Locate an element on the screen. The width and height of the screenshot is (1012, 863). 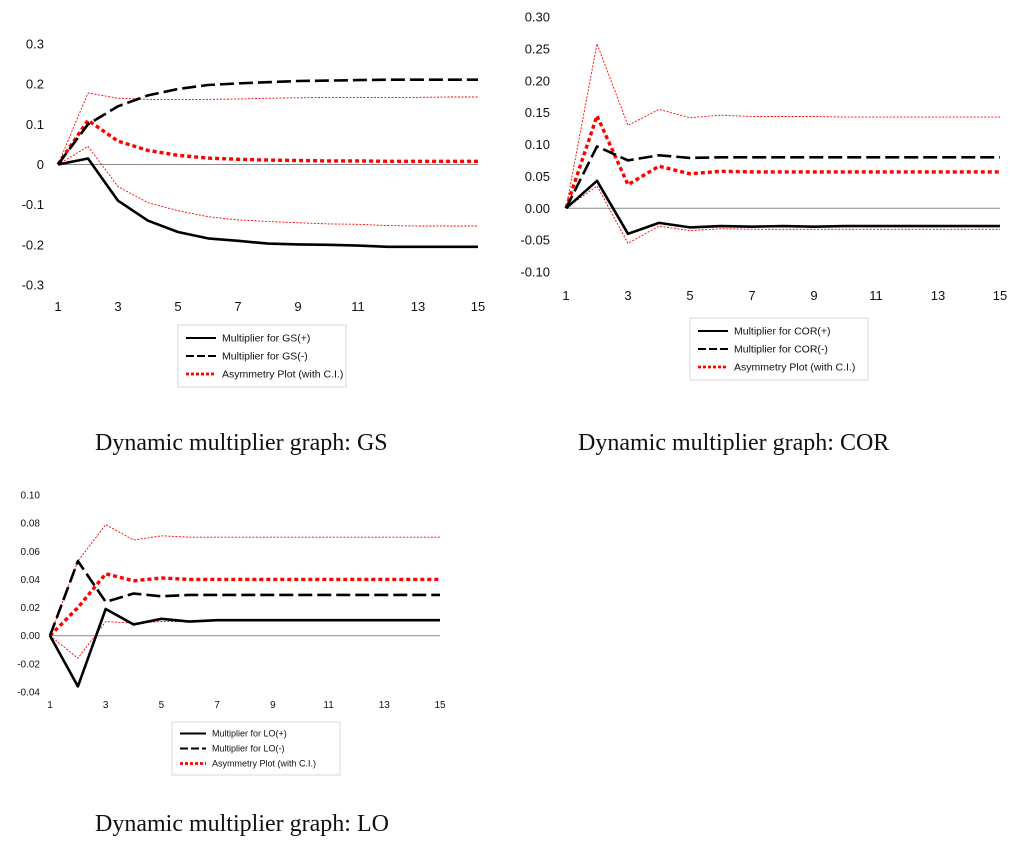
cor-positive-multiplier-line is located at coordinates (782, 207).